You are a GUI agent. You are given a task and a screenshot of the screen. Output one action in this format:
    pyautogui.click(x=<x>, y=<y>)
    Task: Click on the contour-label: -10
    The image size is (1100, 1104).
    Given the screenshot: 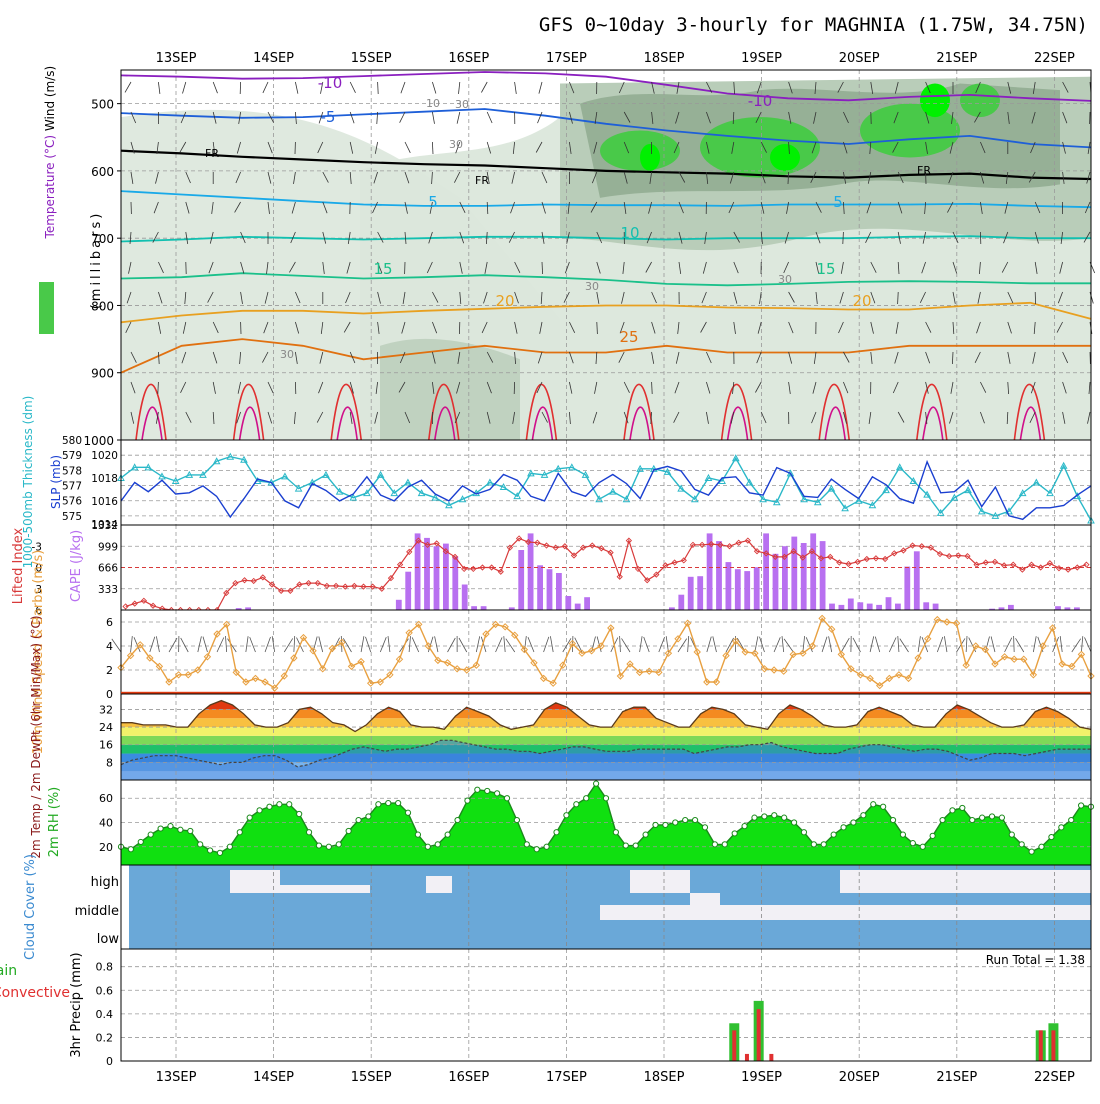 What is the action you would take?
    pyautogui.click(x=760, y=101)
    